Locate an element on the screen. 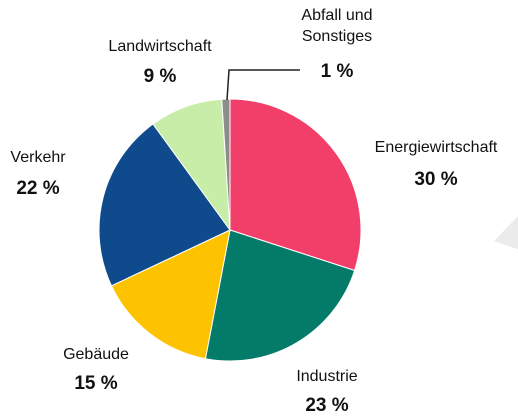  category-label: Gebäude is located at coordinates (96, 354).